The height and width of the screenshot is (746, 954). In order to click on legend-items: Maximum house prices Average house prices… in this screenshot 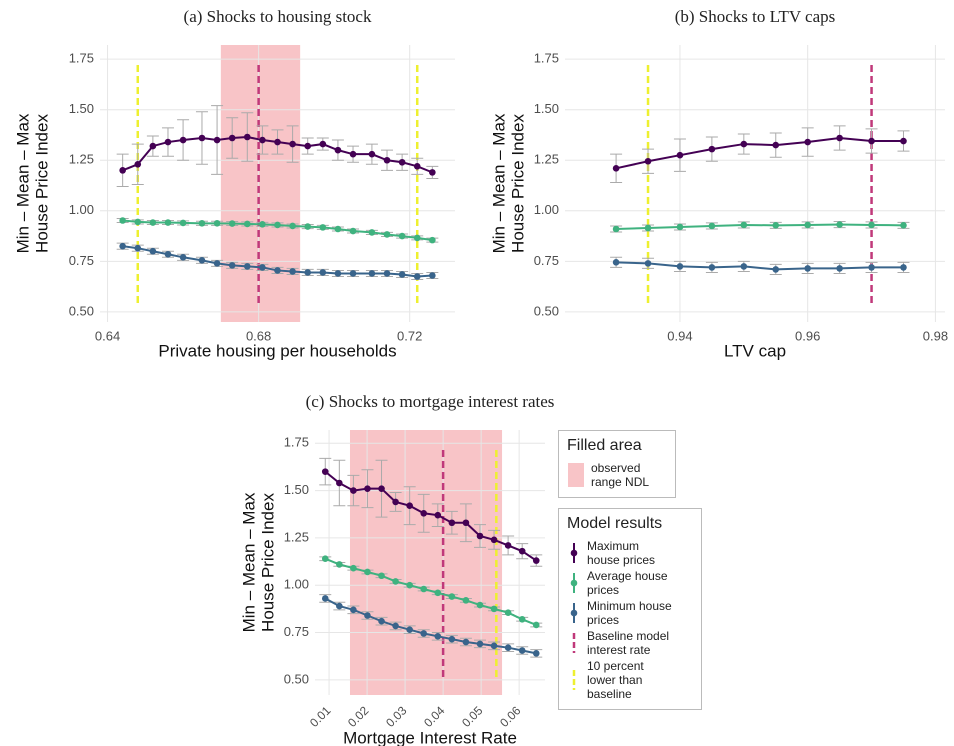, I will do `click(630, 620)`.